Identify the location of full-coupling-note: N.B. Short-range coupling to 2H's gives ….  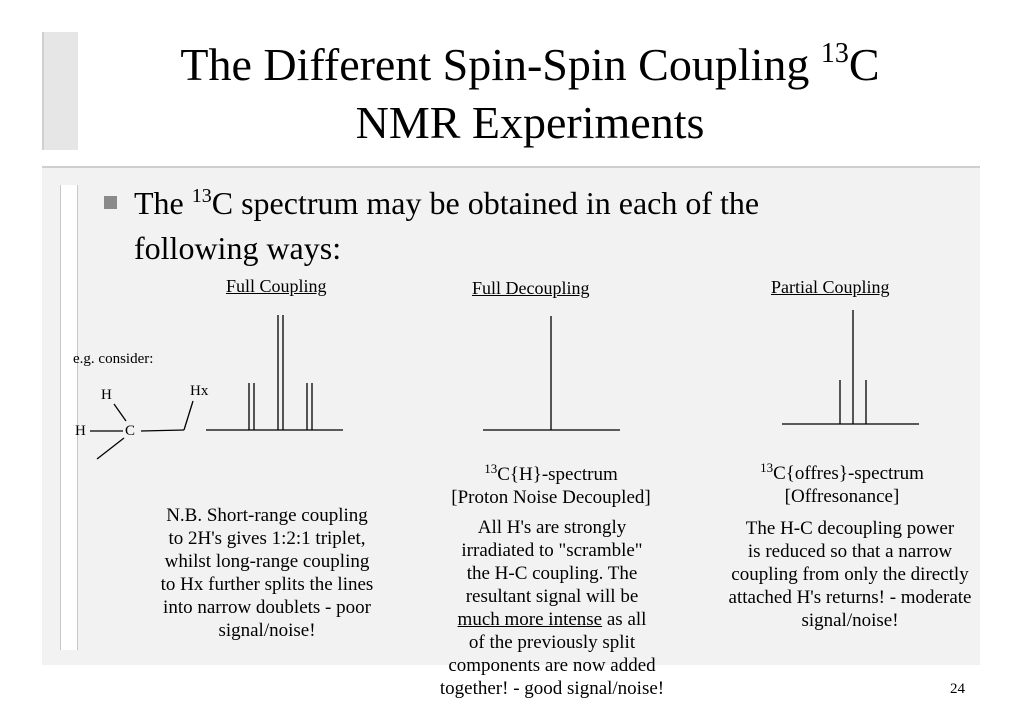
(267, 573).